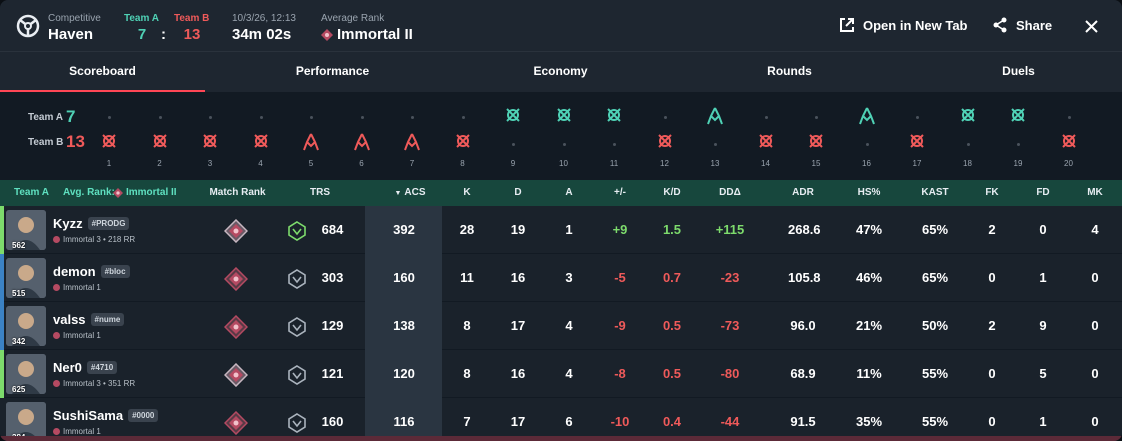 Image resolution: width=1122 pixels, height=441 pixels. I want to click on col-a: A, so click(569, 192).